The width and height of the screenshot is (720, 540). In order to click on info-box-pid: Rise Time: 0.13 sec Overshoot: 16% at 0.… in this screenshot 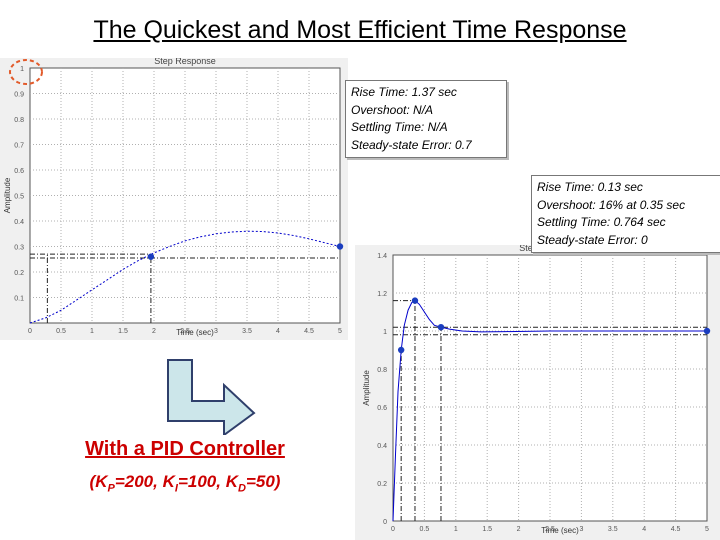, I will do `click(625, 214)`.